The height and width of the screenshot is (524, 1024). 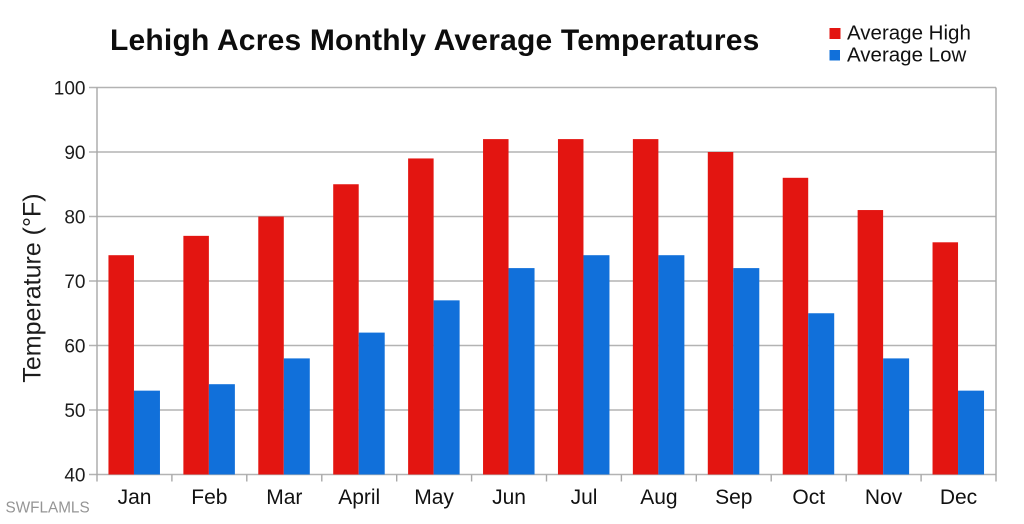 I want to click on svg-text: 60, so click(x=74, y=346).